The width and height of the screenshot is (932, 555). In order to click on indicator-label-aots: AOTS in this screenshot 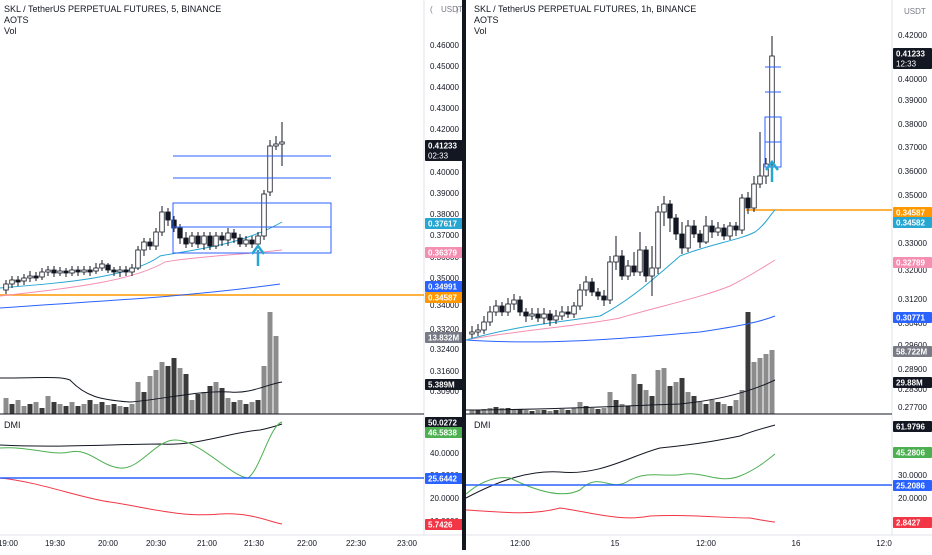, I will do `click(16, 20)`.